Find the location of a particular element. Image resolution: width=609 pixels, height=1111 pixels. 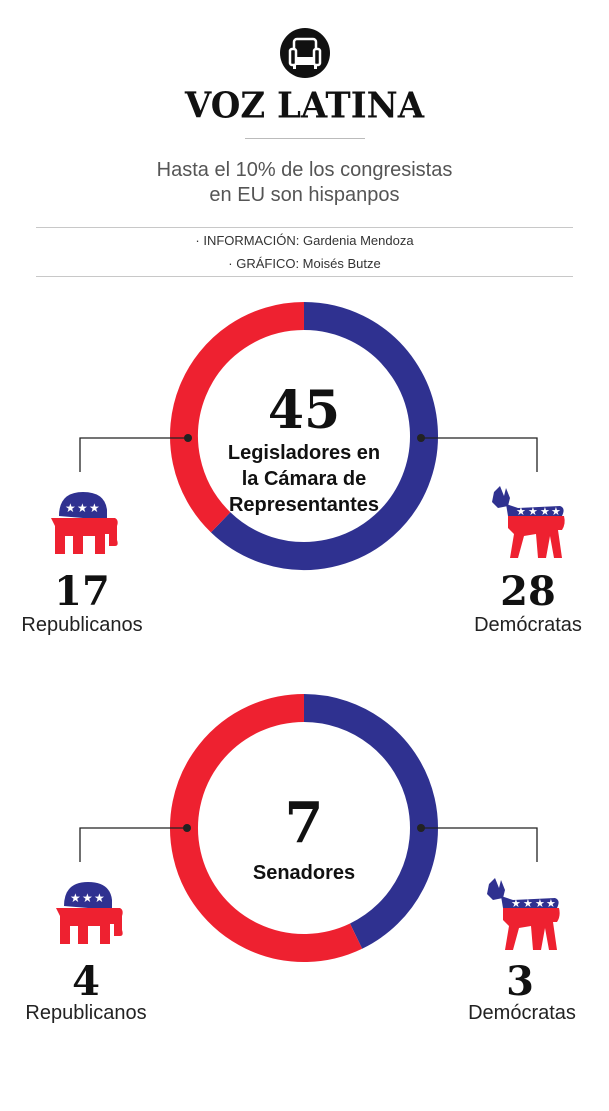

house-connector-right is located at coordinates (477, 453).